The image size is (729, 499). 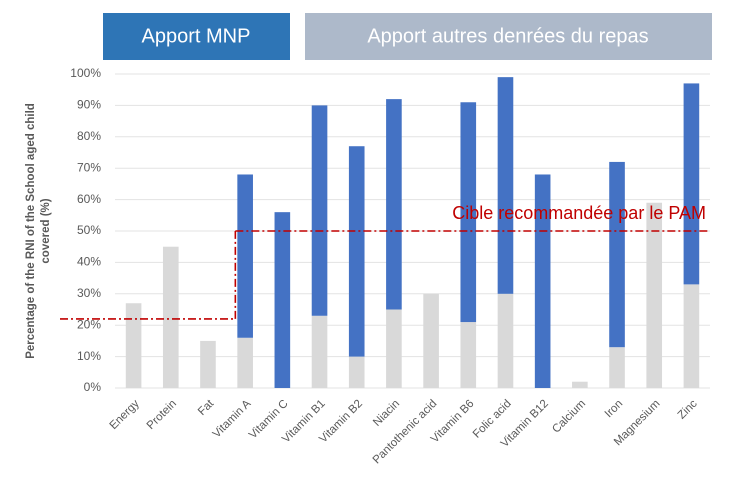 What do you see at coordinates (89, 105) in the screenshot?
I see `y-tick-label: 90%` at bounding box center [89, 105].